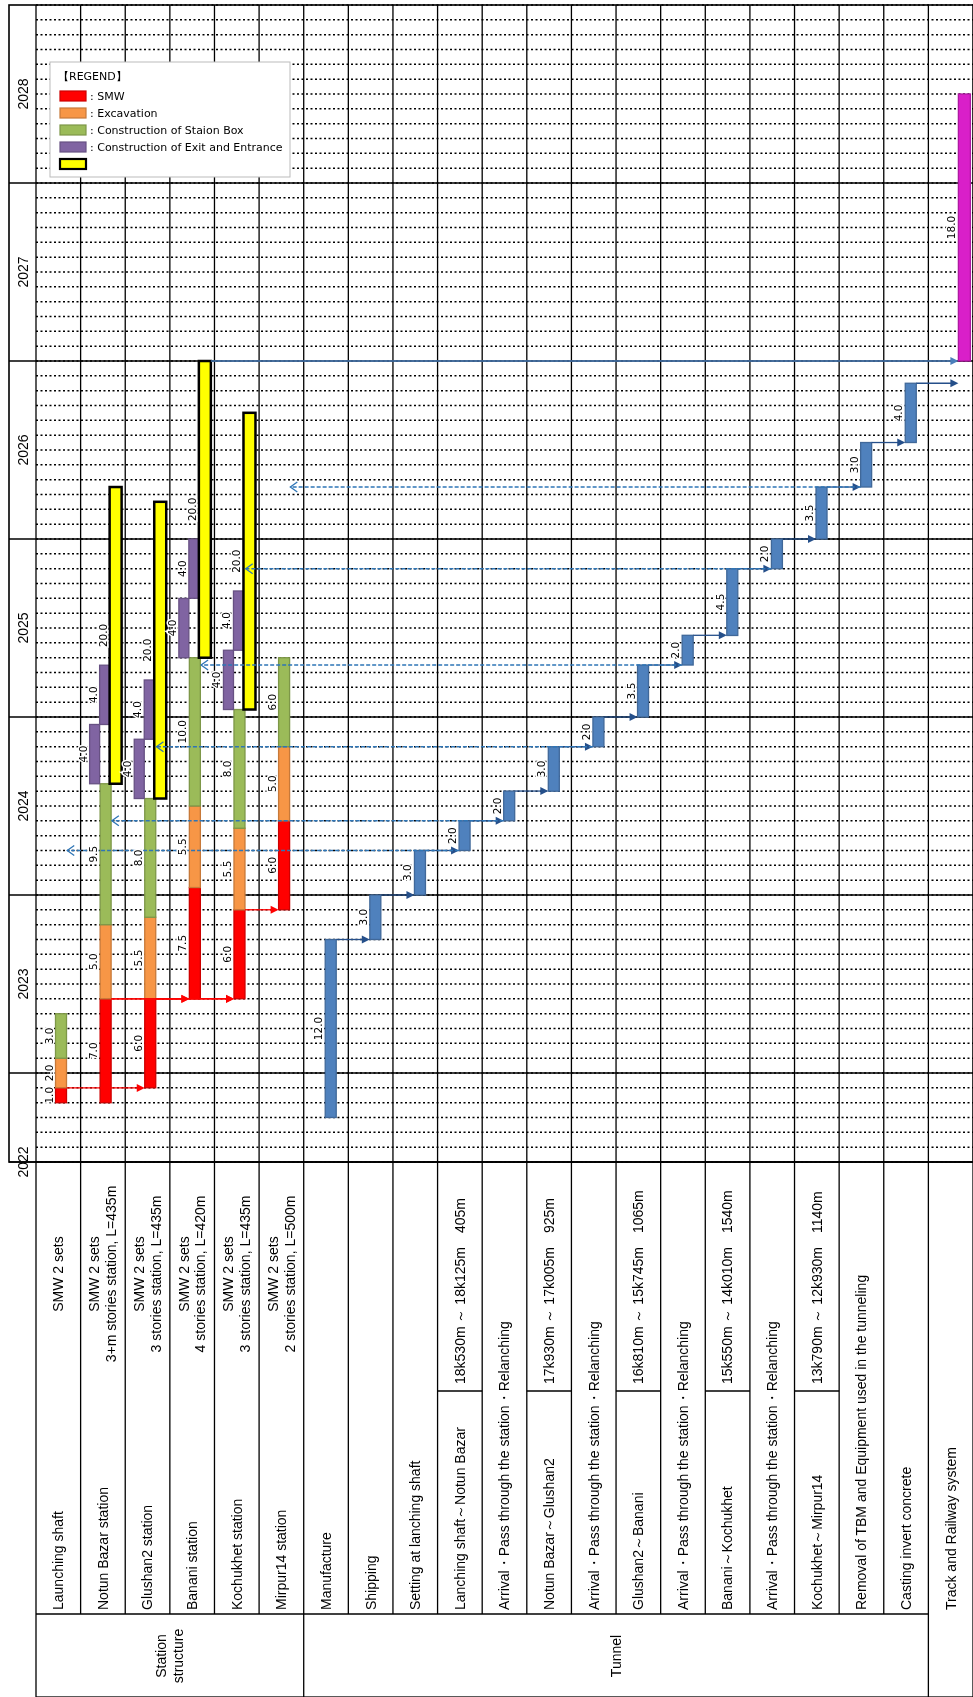 This screenshot has height=1697, width=973. I want to click on text: 15k550m ～ 14k010m 1540m, so click(727, 1287).